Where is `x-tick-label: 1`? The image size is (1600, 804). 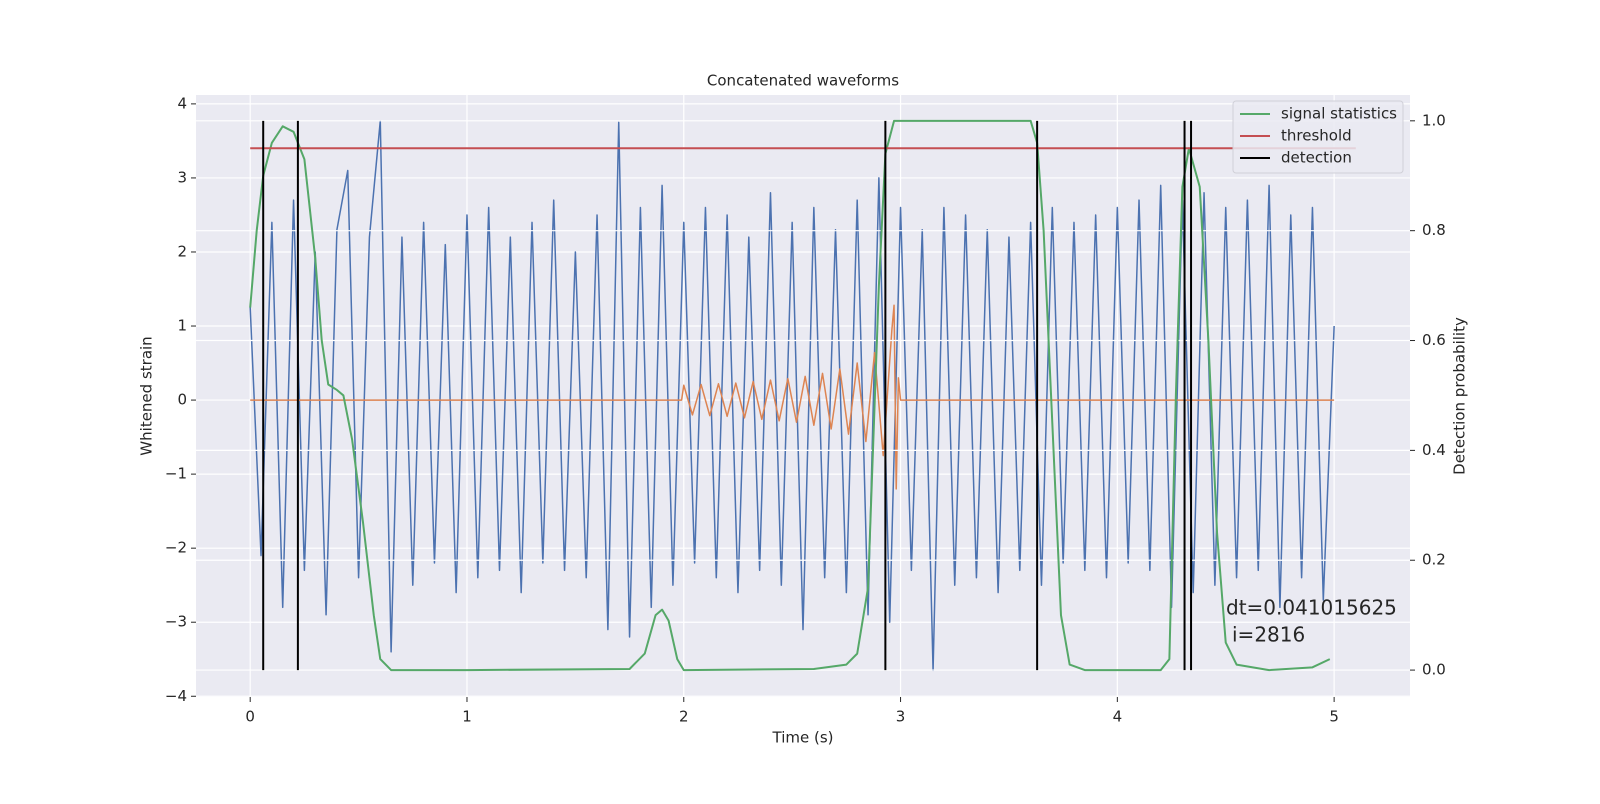
x-tick-label: 1 is located at coordinates (467, 717).